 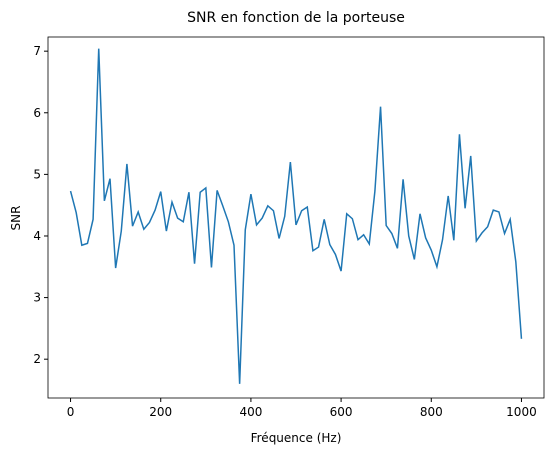 I want to click on y-tick-label: 7, so click(x=37, y=51).